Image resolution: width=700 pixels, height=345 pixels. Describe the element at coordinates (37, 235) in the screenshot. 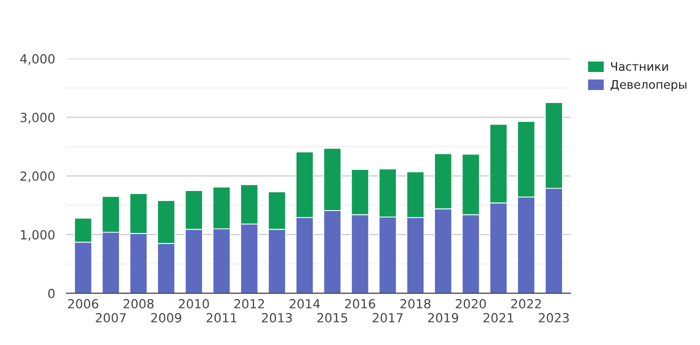

I see `y-tick-label: 1,000` at that location.